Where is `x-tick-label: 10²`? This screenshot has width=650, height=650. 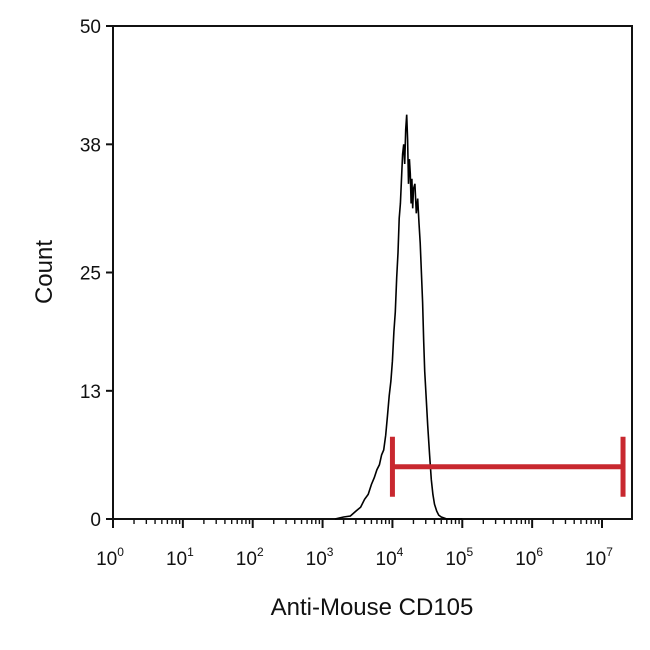
x-tick-label: 10² is located at coordinates (250, 557).